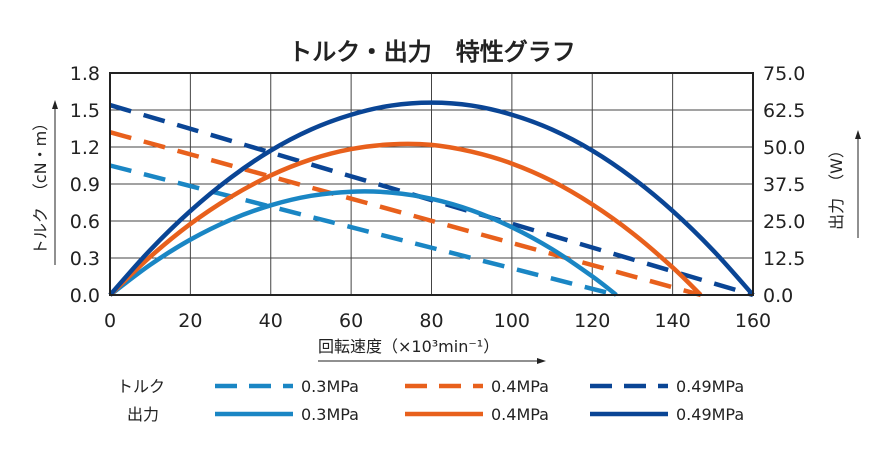  I want to click on x-ticks: 0 20 40 60 80 100 120 140 160, so click(437, 321).